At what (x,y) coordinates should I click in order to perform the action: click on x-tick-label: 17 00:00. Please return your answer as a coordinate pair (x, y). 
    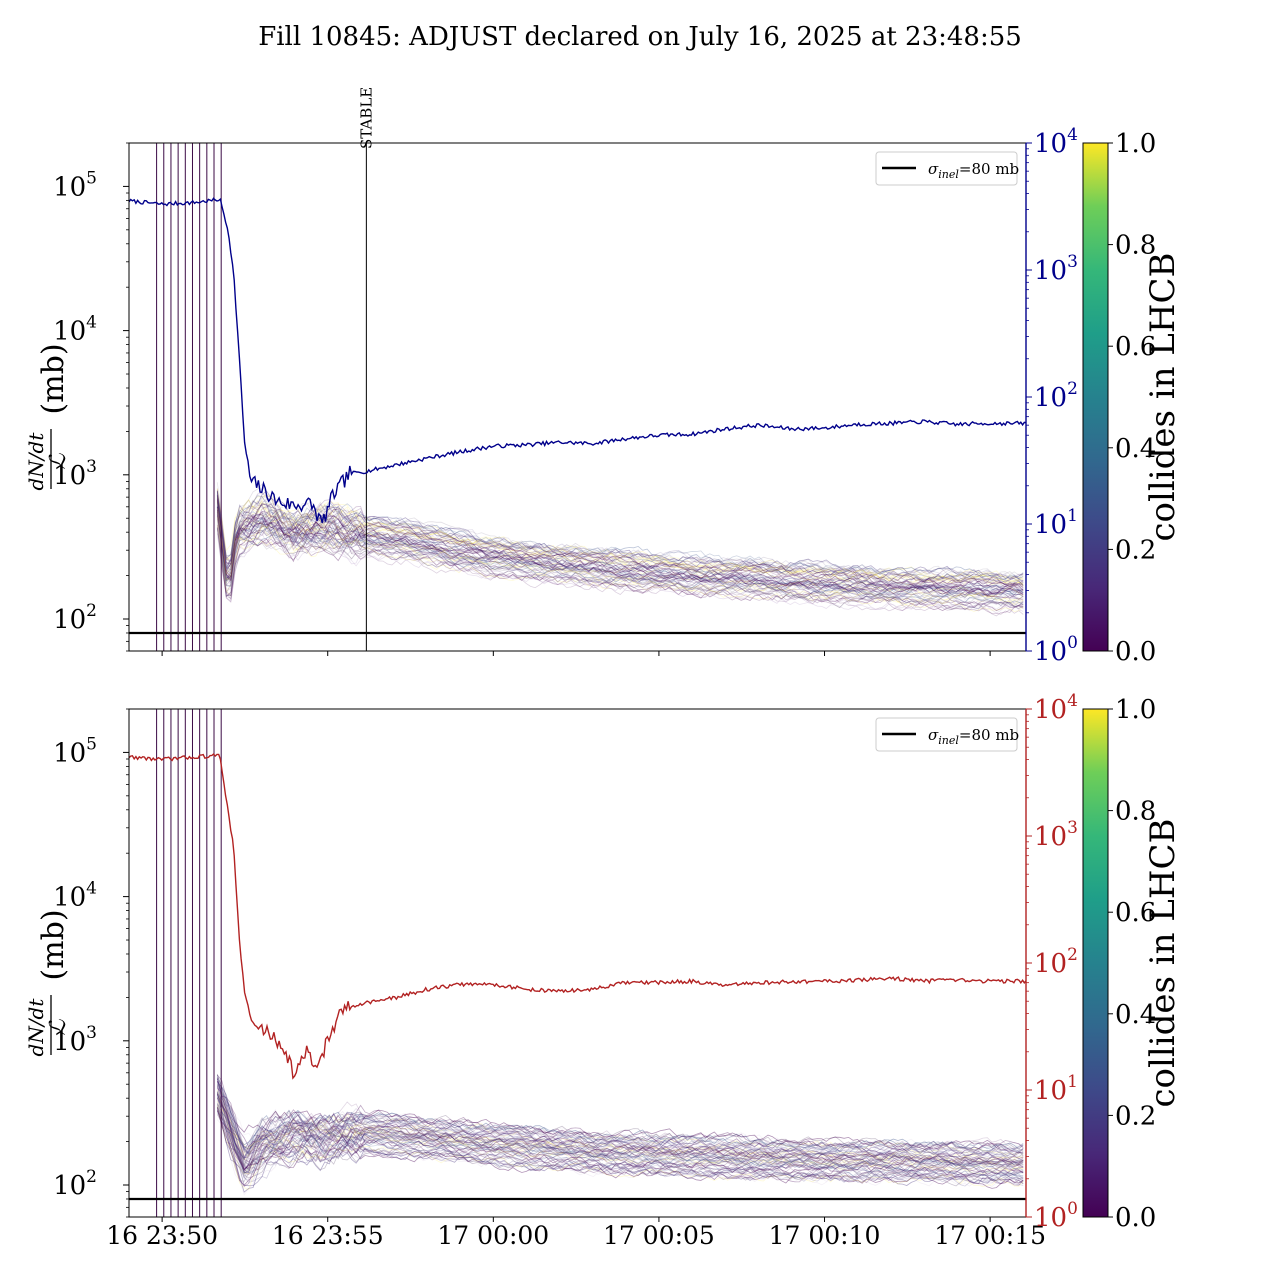
    Looking at the image, I should click on (493, 1235).